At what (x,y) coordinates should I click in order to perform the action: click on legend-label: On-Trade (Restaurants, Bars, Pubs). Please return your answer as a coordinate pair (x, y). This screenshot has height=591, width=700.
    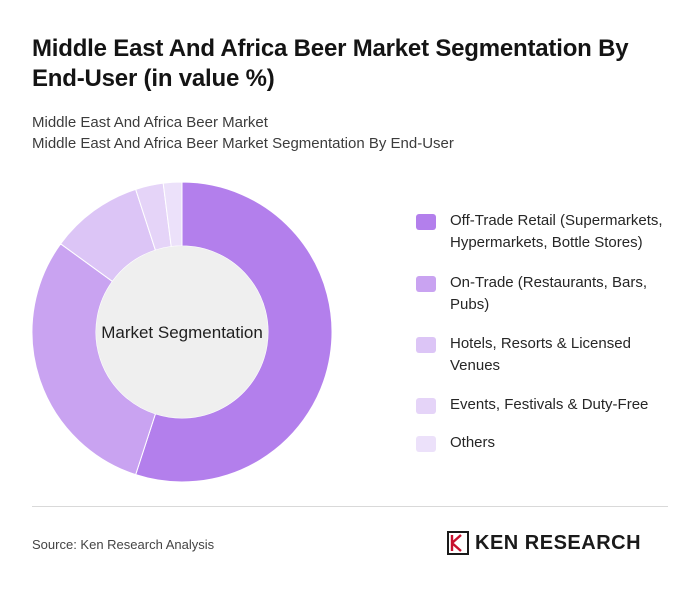
    Looking at the image, I should click on (549, 293).